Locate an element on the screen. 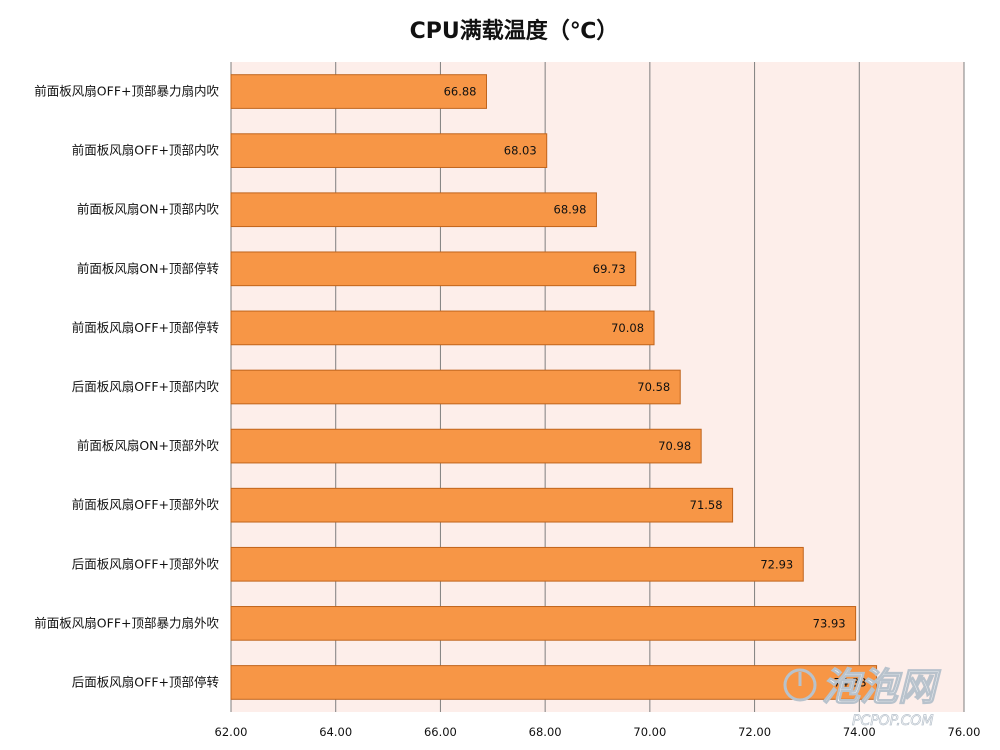 This screenshot has width=1000, height=750. bar-value-label: 66.88 is located at coordinates (460, 92).